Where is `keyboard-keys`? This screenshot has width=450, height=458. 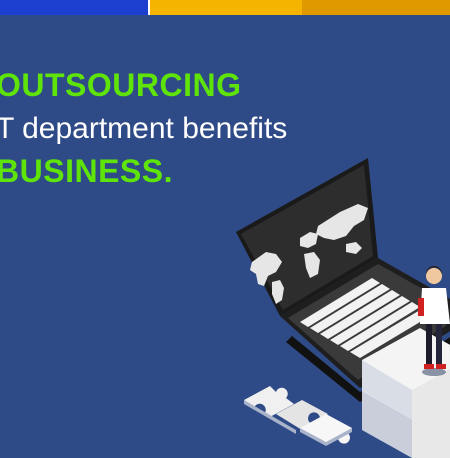 keyboard-keys is located at coordinates (365, 318).